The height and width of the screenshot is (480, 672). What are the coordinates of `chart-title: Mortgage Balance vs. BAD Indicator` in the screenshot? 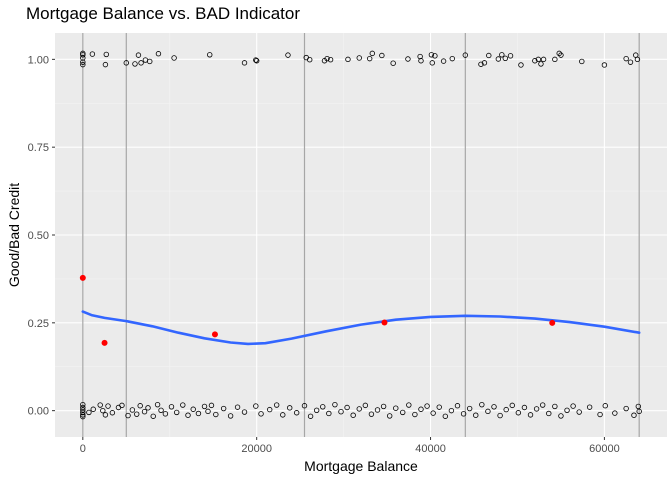 It's located at (163, 13).